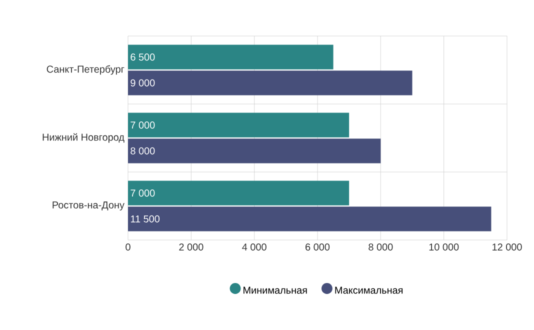 The image size is (534, 330). I want to click on y-tick-label: Ростов-на-Дону, so click(88, 206).